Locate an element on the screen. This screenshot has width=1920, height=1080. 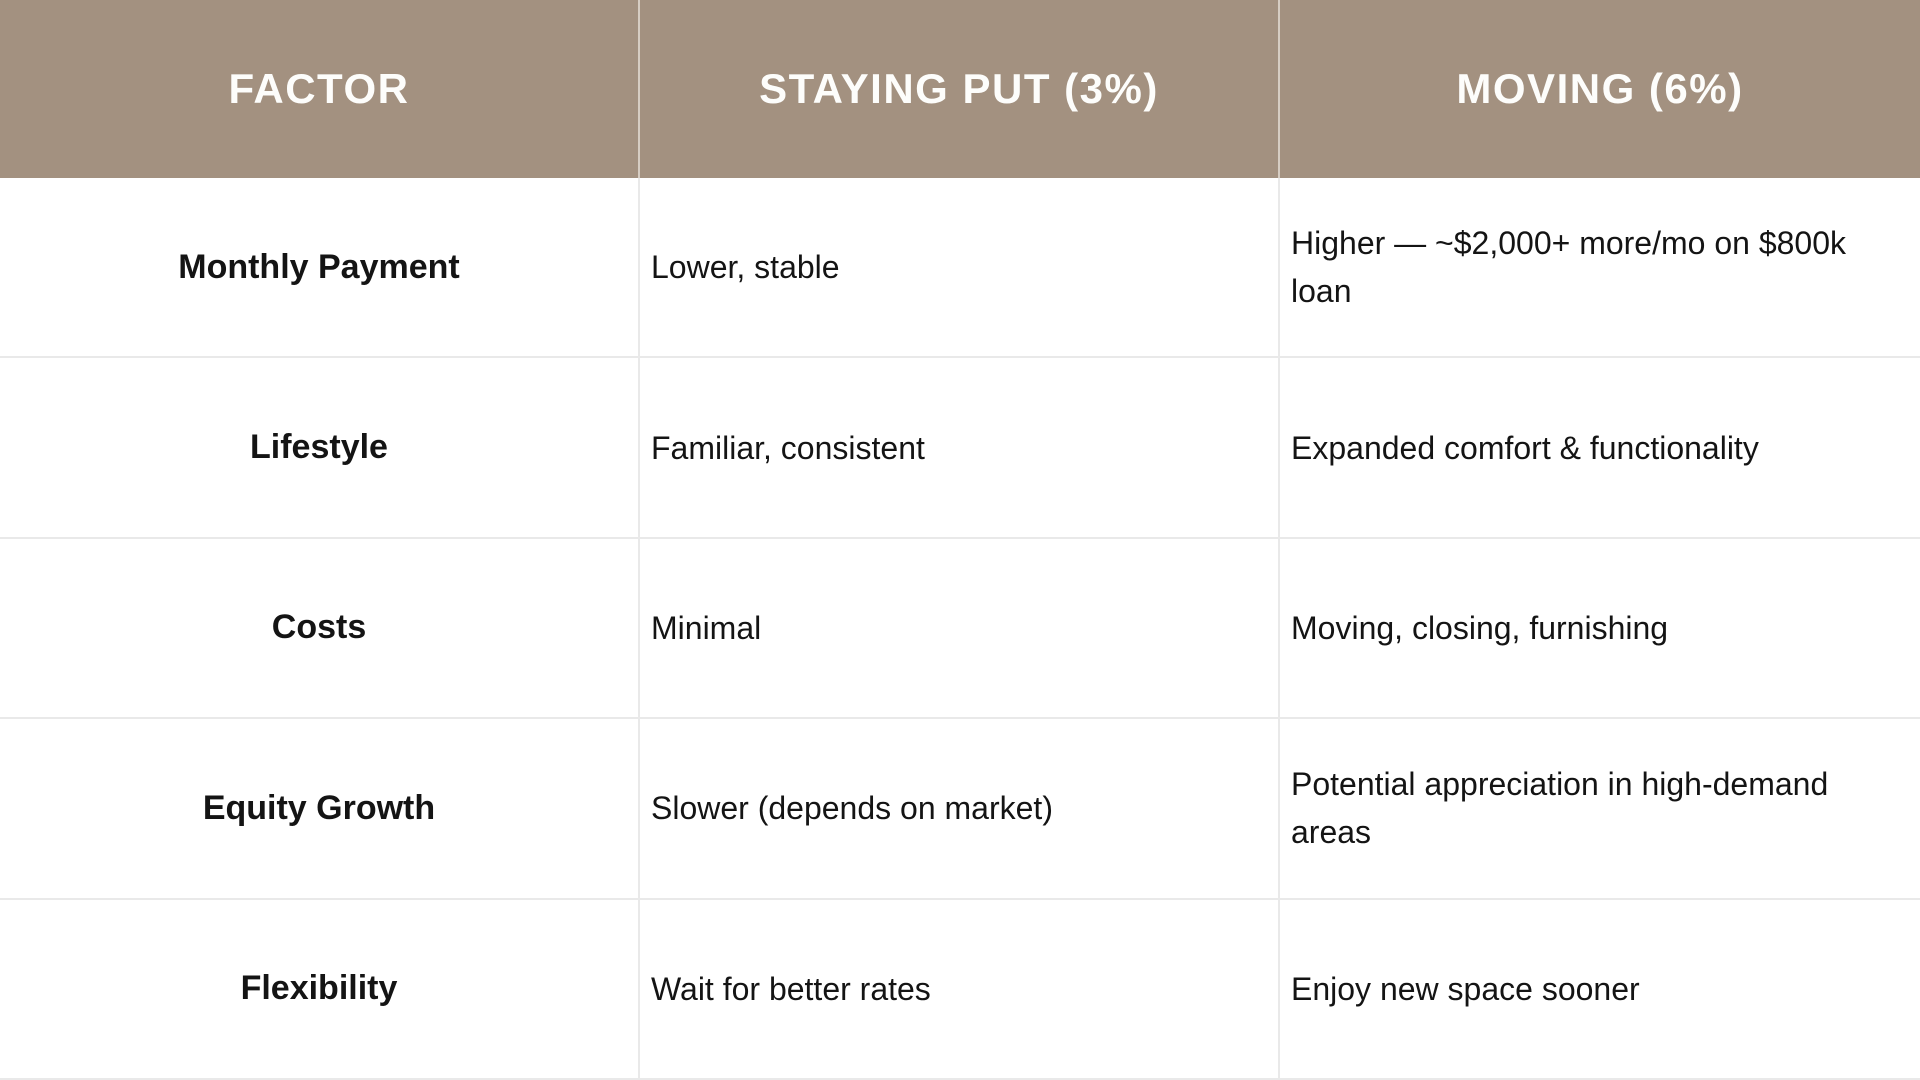
moving-cell-flexibility: Enjoy new space sooner is located at coordinates (1600, 989).